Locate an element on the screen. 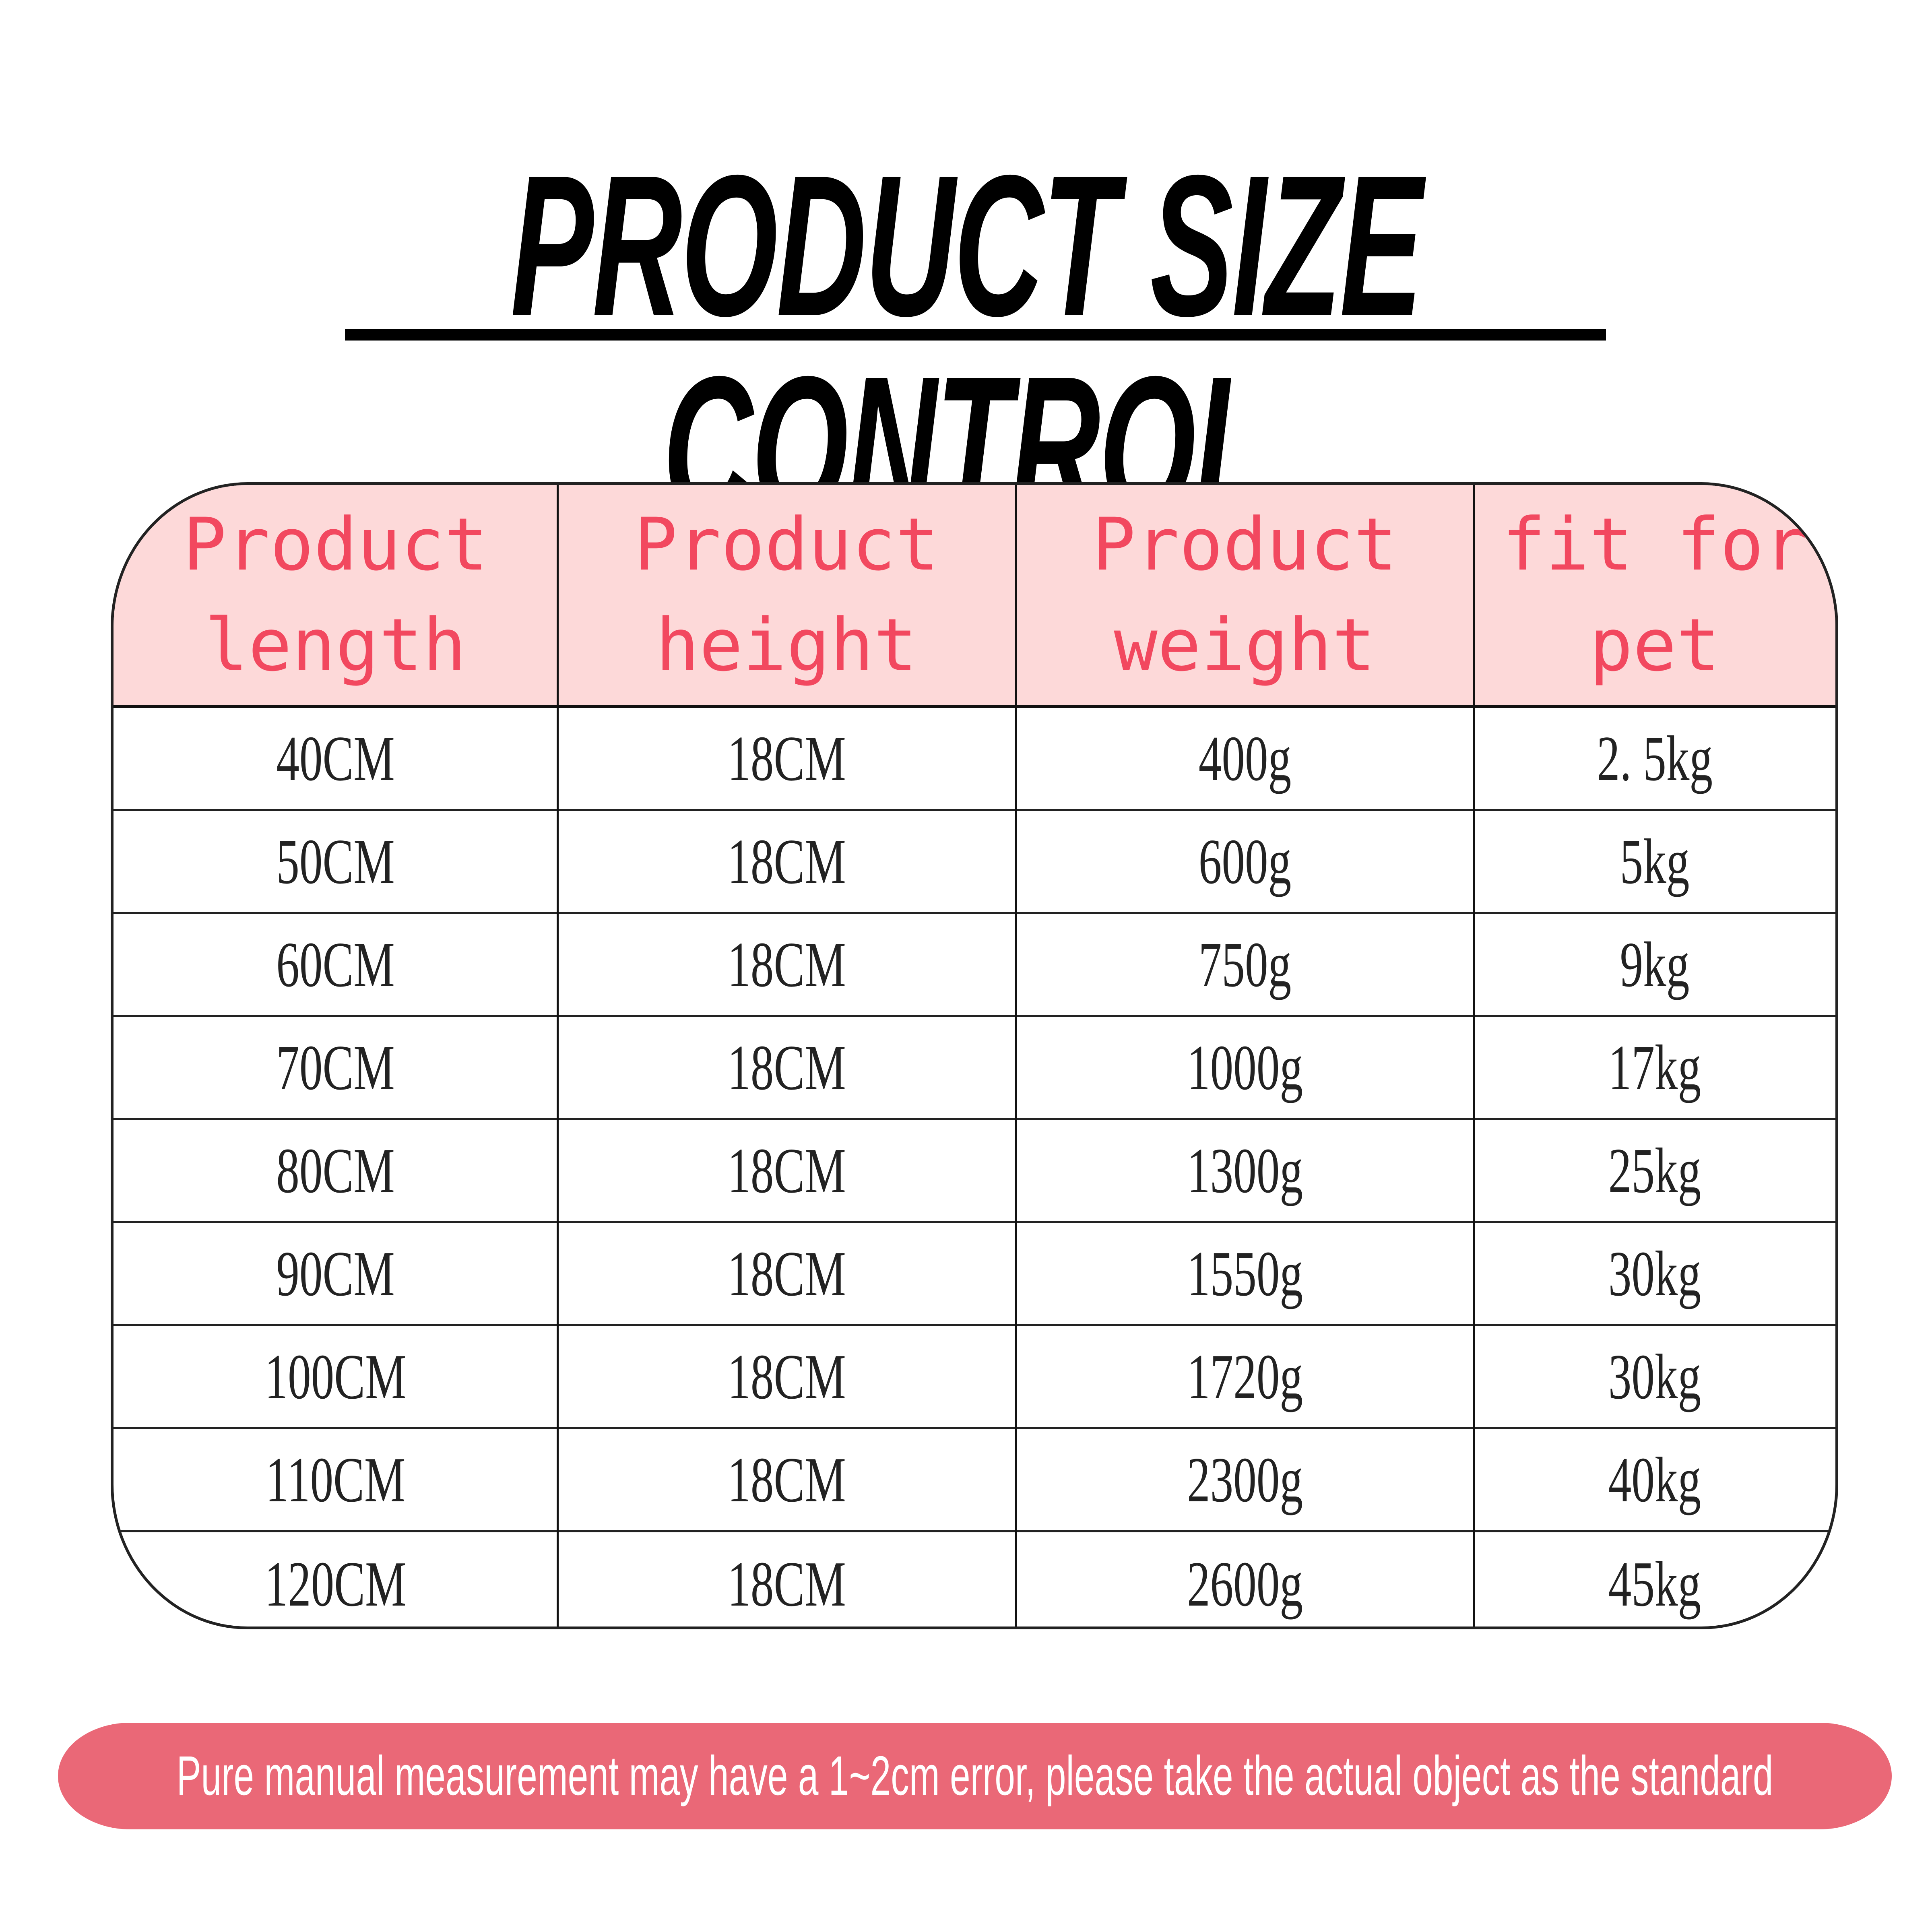 Image resolution: width=1932 pixels, height=1932 pixels. header-cell: Product height is located at coordinates (786, 595).